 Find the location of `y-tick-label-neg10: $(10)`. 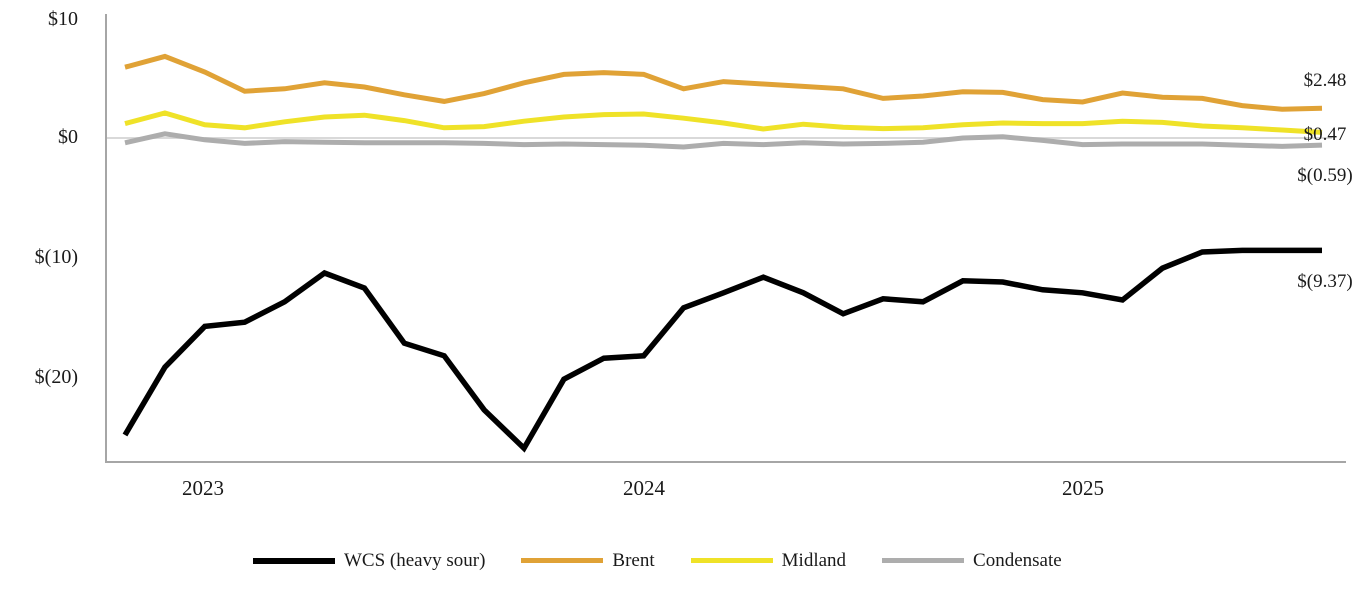

y-tick-label-neg10: $(10) is located at coordinates (56, 257).